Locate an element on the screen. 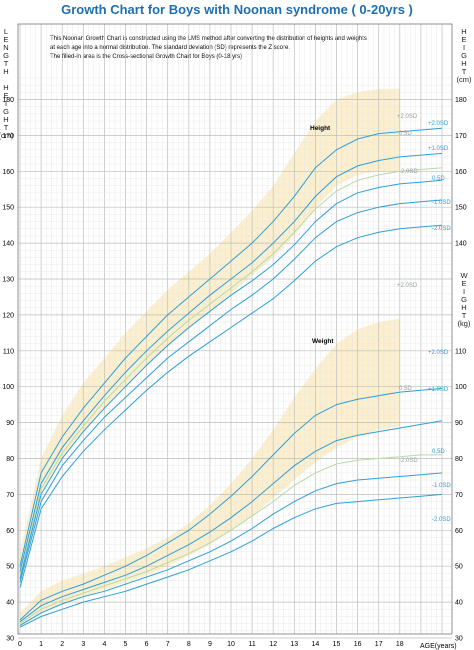  right-weight-axis-letter: T is located at coordinates (464, 315).